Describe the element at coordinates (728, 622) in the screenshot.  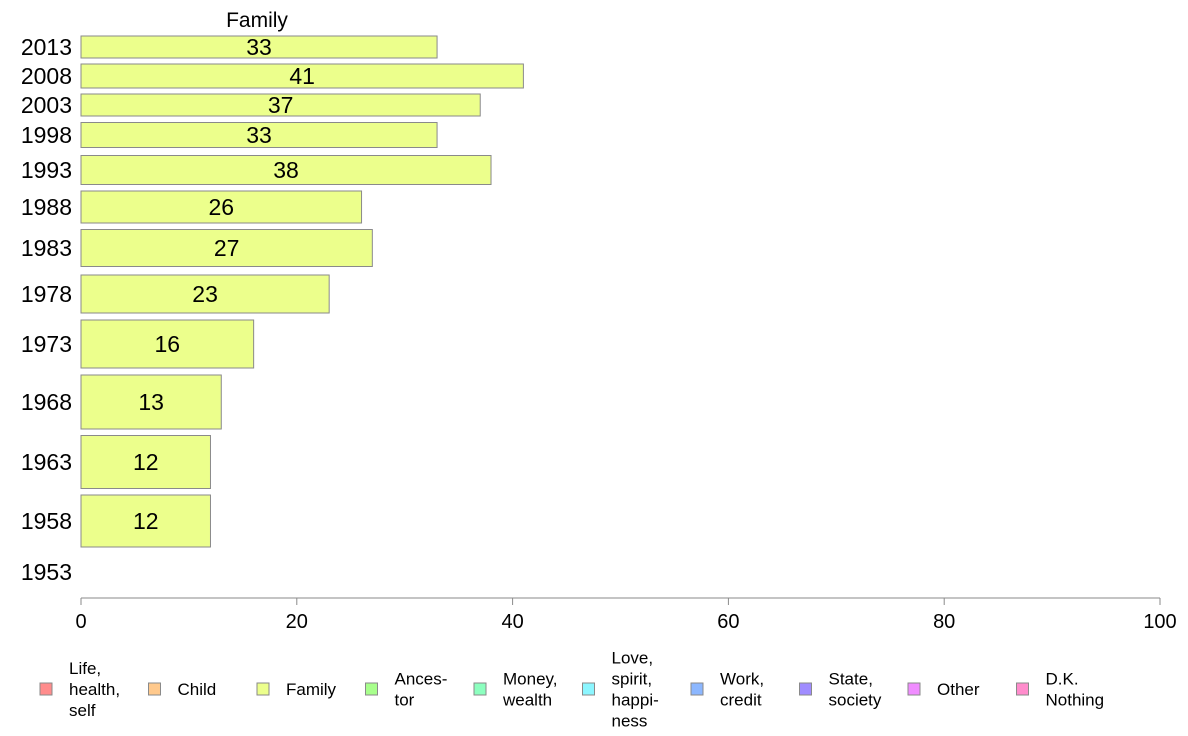
I see `x-tick-label: 60` at that location.